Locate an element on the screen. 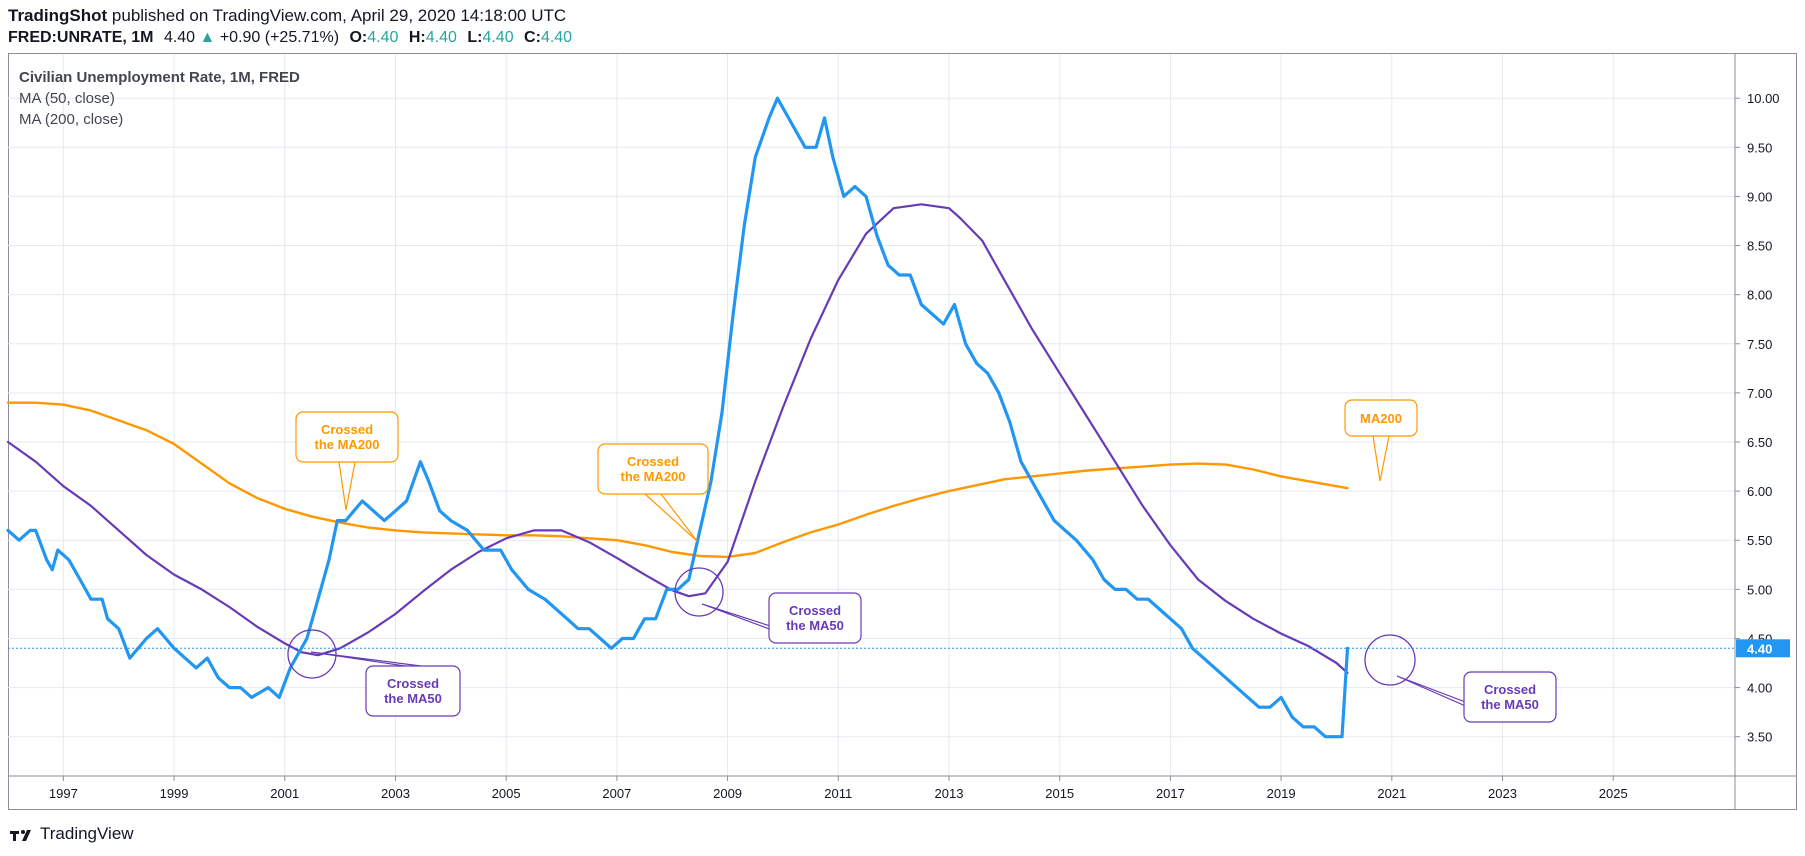 This screenshot has height=856, width=1805. high-value: 4.40 is located at coordinates (441, 37).